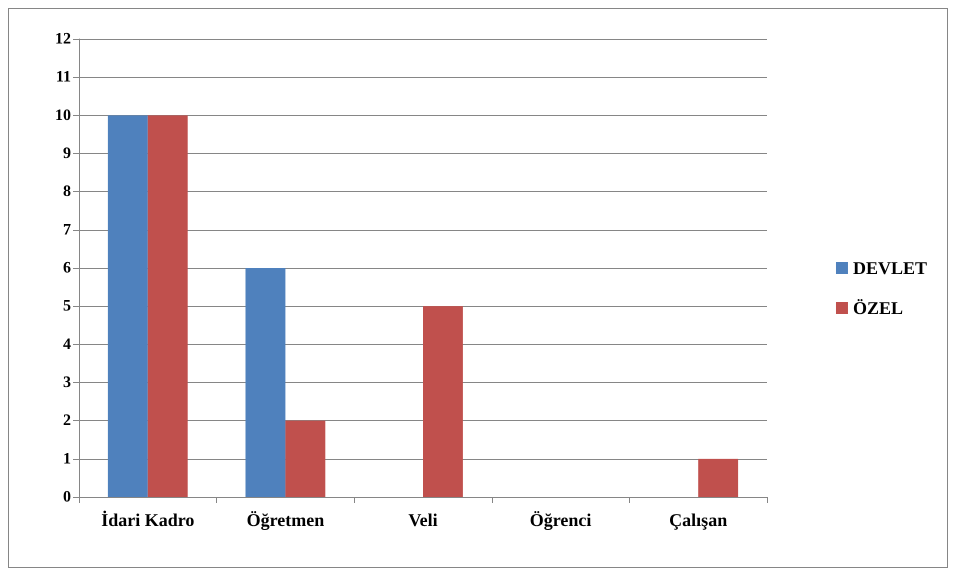  Describe the element at coordinates (147, 520) in the screenshot. I see `x-tick-label: İdari Kadro` at that location.